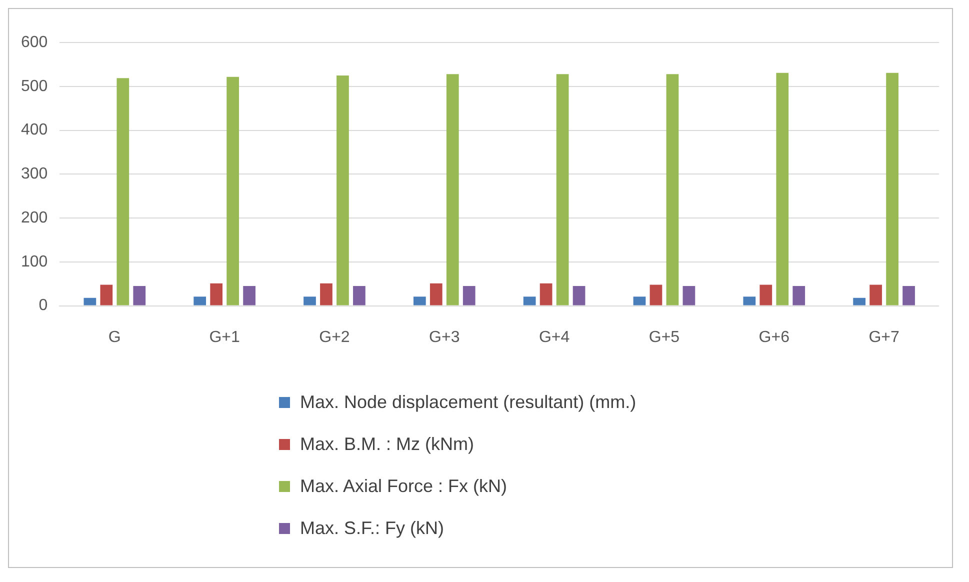 This screenshot has width=969, height=582. I want to click on y-tick-label: 300, so click(34, 174).